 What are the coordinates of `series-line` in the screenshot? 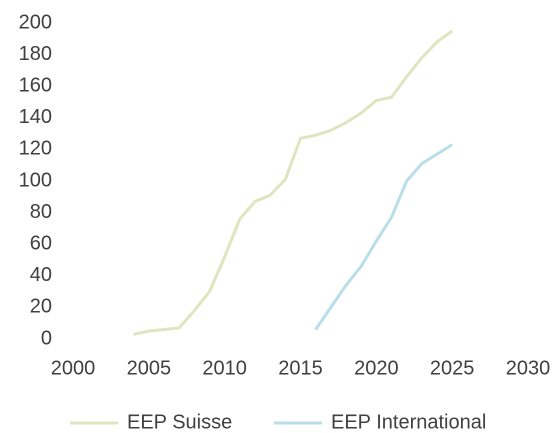 It's located at (383, 237).